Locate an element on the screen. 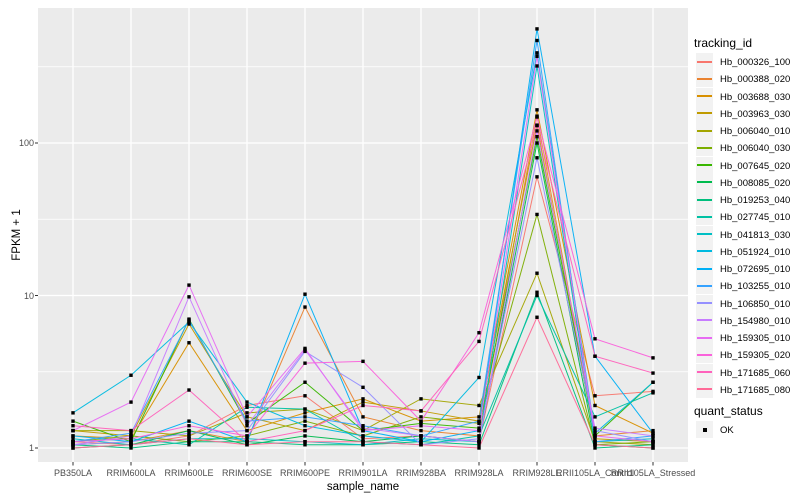 The width and height of the screenshot is (800, 500). legend-label: Hb_159305_010 is located at coordinates (755, 338).